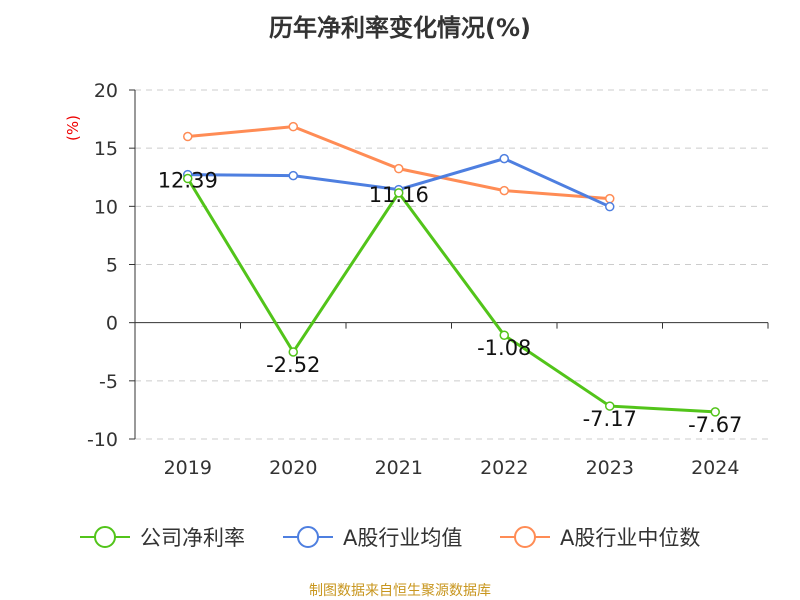 This screenshot has width=800, height=600. What do you see at coordinates (108, 382) in the screenshot?
I see `y-tick-label: -5` at bounding box center [108, 382].